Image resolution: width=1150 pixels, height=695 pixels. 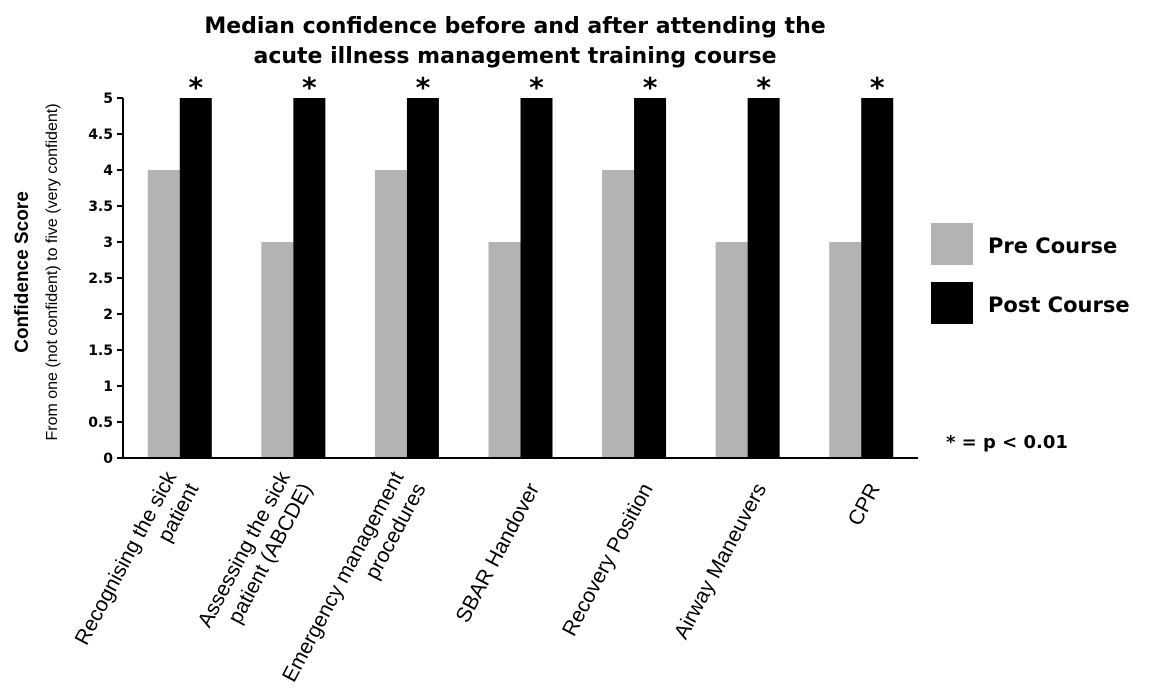 I want to click on y-tick-label: 1.5, so click(x=100, y=351).